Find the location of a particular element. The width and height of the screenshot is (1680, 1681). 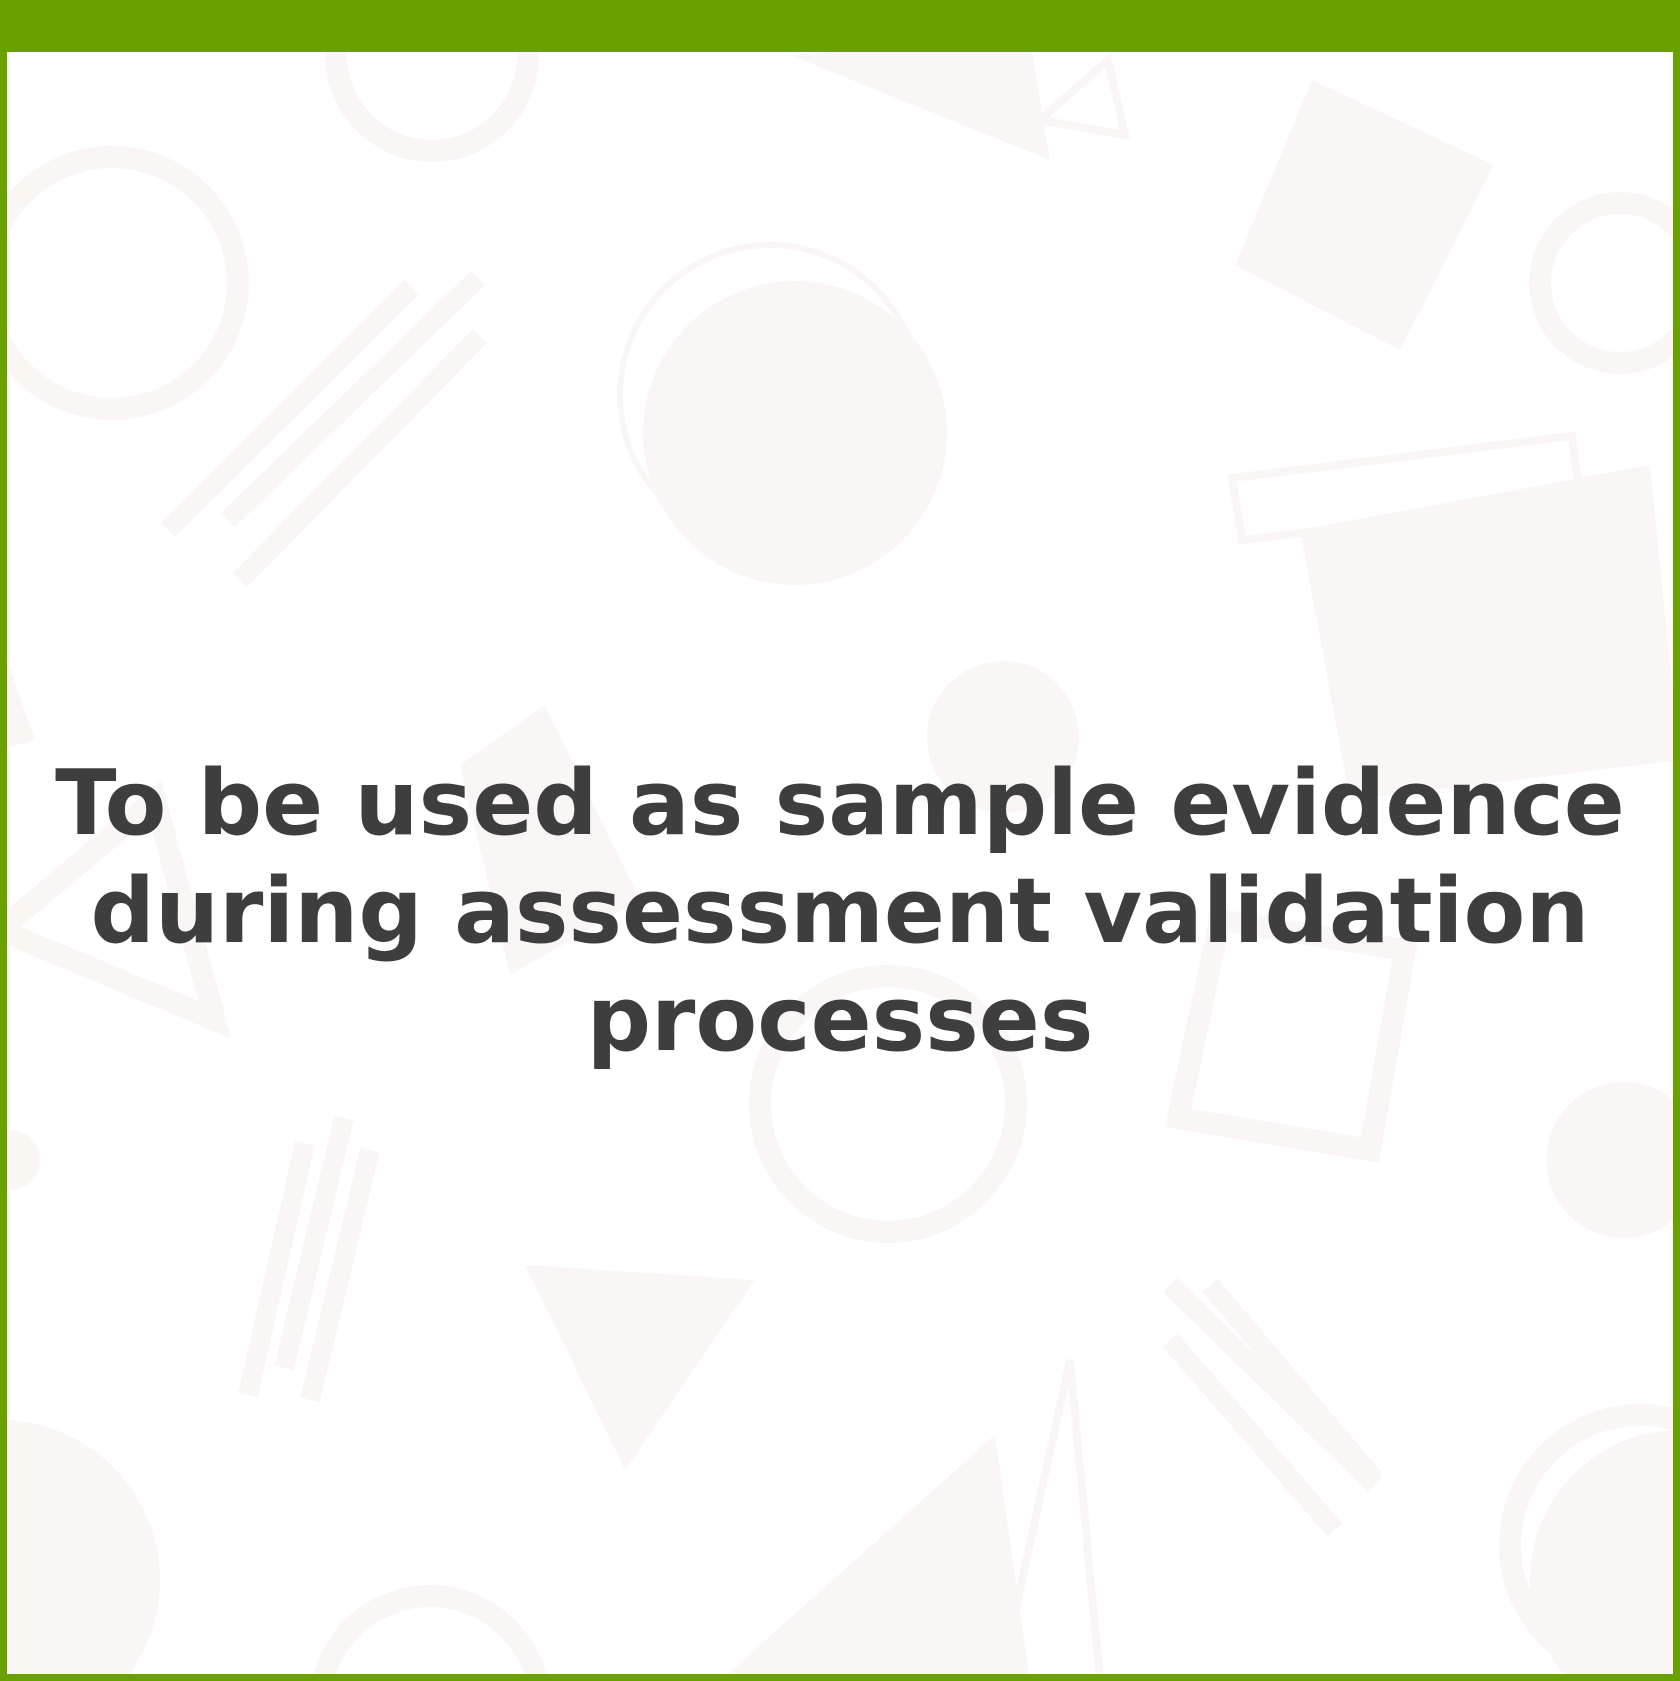

notice-line: To be used as sample evidence is located at coordinates (840, 803).